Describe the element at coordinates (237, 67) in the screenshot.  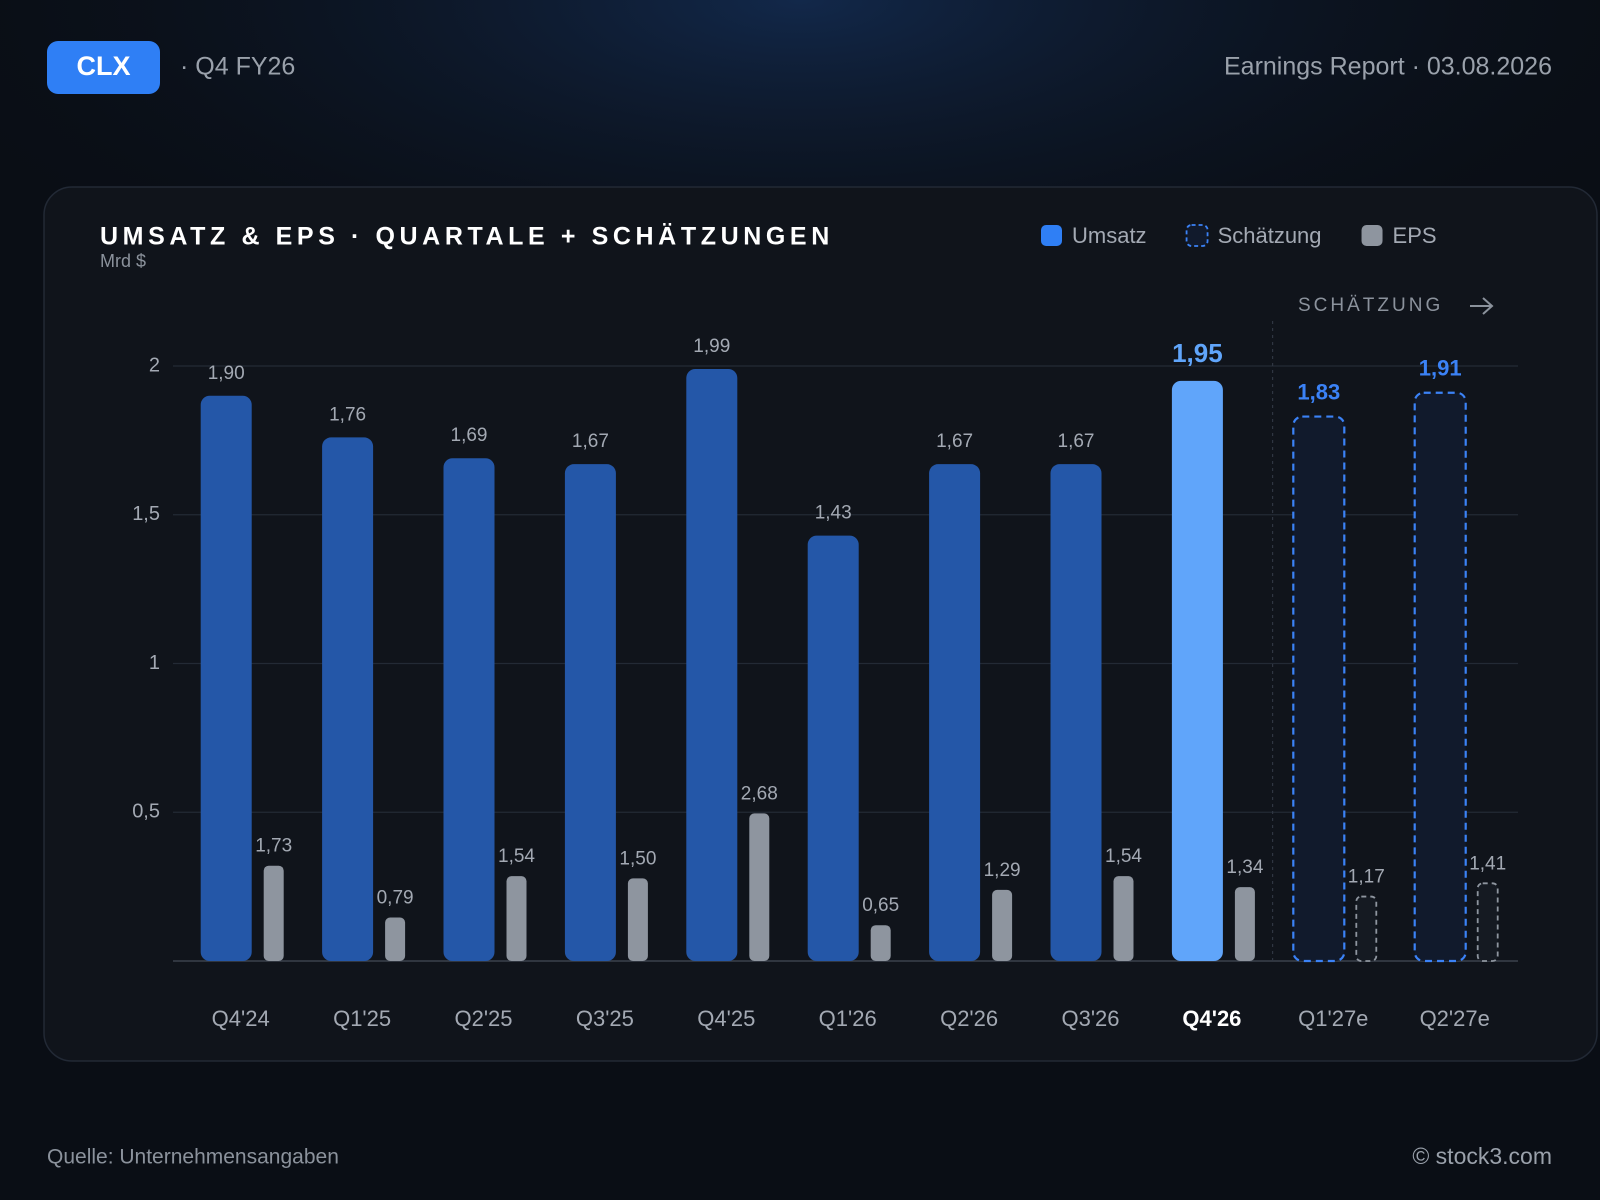
I see `period: · Q4 FY26` at that location.